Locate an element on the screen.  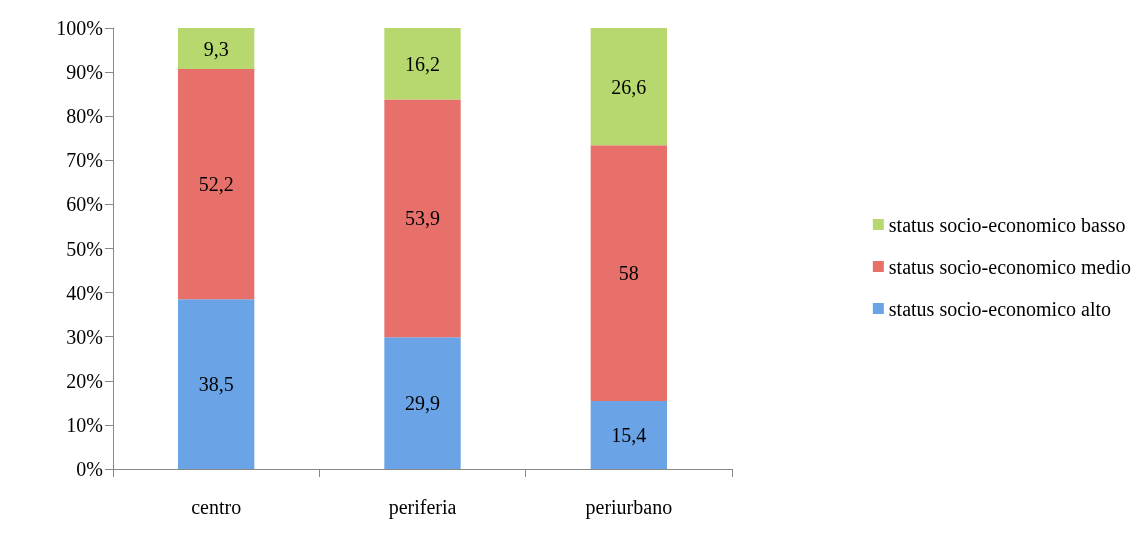
data-label: 52,2 is located at coordinates (216, 184).